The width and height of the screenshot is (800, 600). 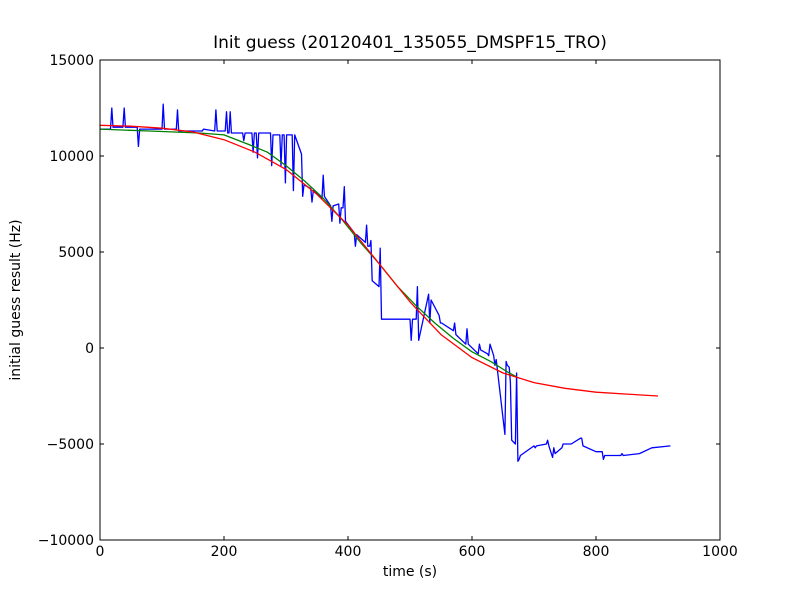 I want to click on x-axis-label: time (s), so click(x=410, y=572).